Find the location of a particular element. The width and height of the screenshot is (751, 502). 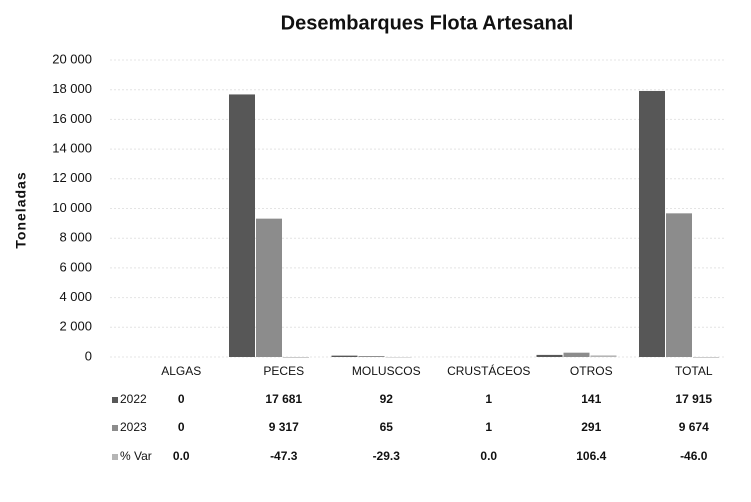

chart-title: Desembarques Flota Artesanal is located at coordinates (427, 23).